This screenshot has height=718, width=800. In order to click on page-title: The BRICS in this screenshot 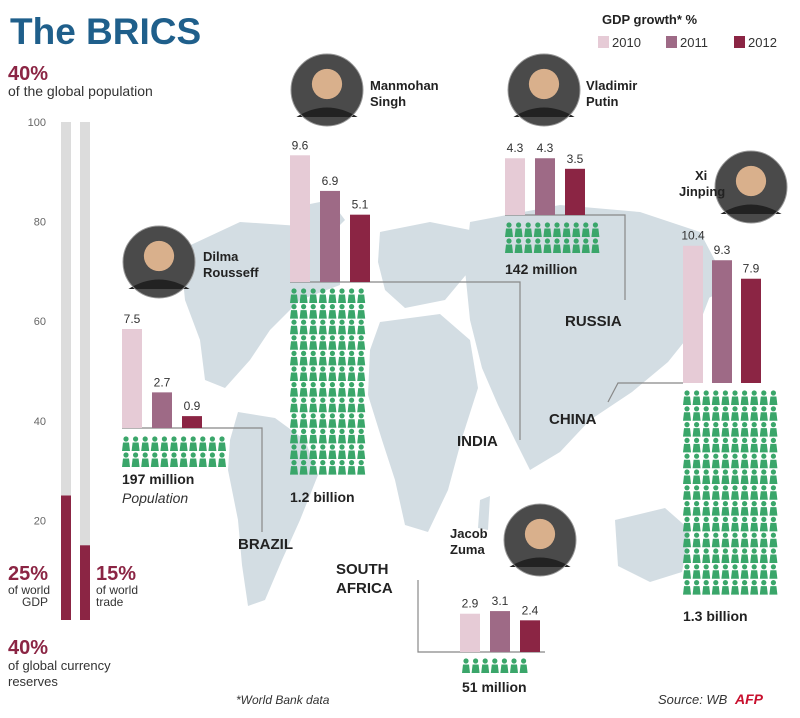, I will do `click(105, 31)`.